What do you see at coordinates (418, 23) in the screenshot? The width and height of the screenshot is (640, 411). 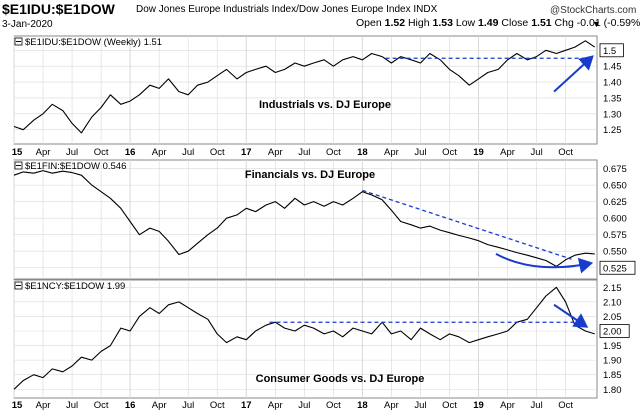 I see `high-label: High` at bounding box center [418, 23].